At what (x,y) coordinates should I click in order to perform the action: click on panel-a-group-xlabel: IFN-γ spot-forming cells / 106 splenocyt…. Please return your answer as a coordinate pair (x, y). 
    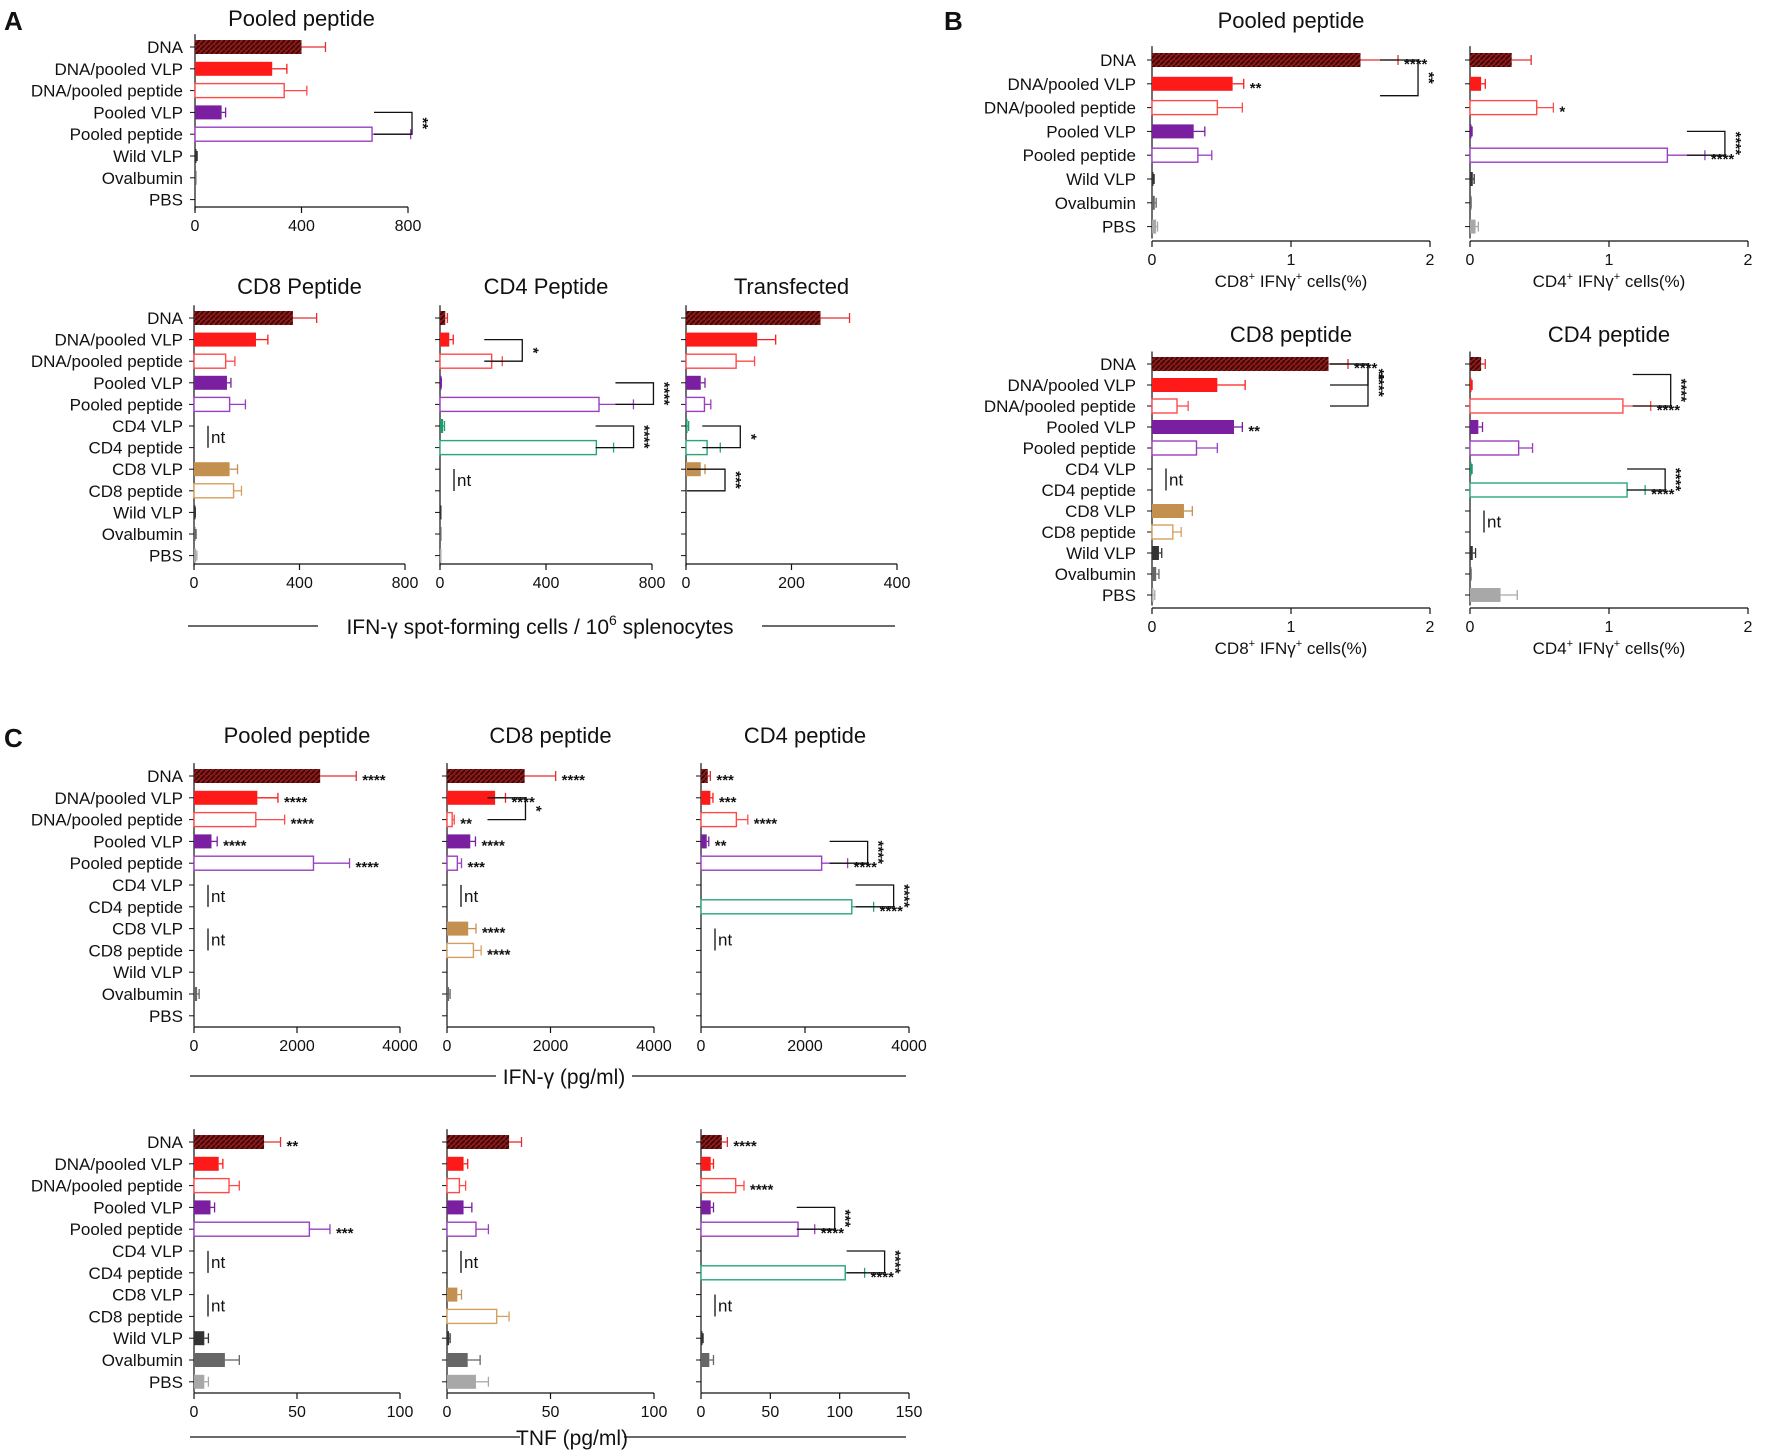
    Looking at the image, I should click on (539, 625).